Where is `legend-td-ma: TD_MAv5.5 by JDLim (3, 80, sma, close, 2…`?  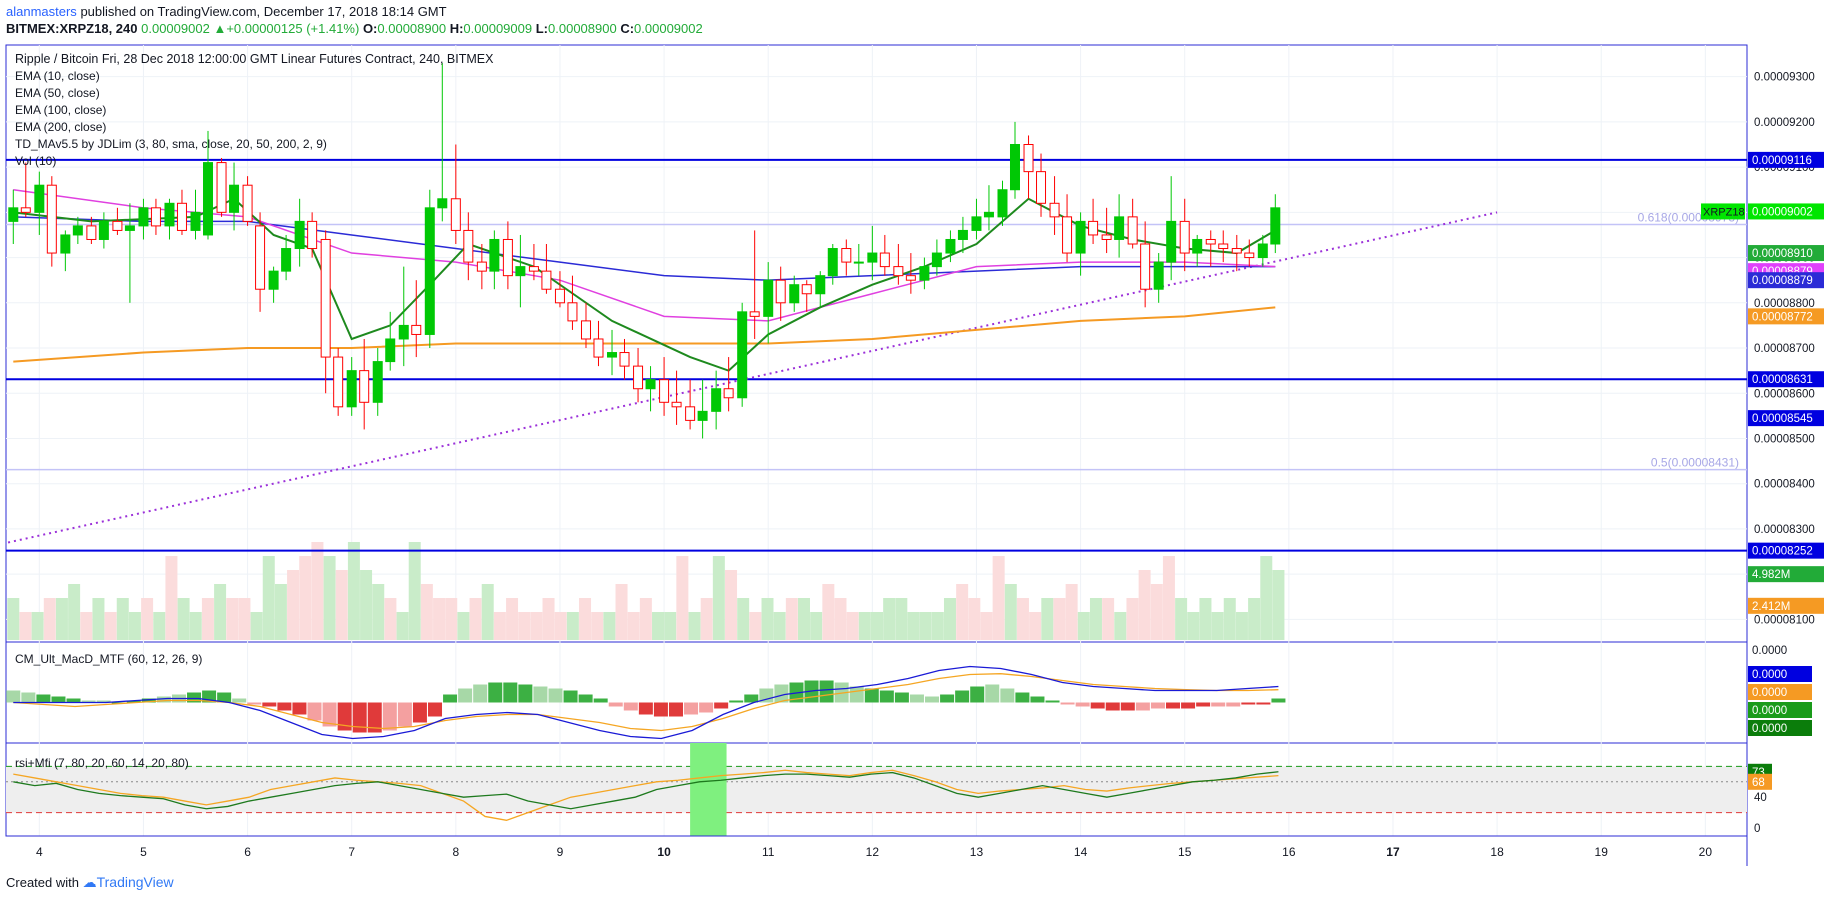
legend-td-ma: TD_MAv5.5 by JDLim (3, 80, sma, close, 2… is located at coordinates (171, 144).